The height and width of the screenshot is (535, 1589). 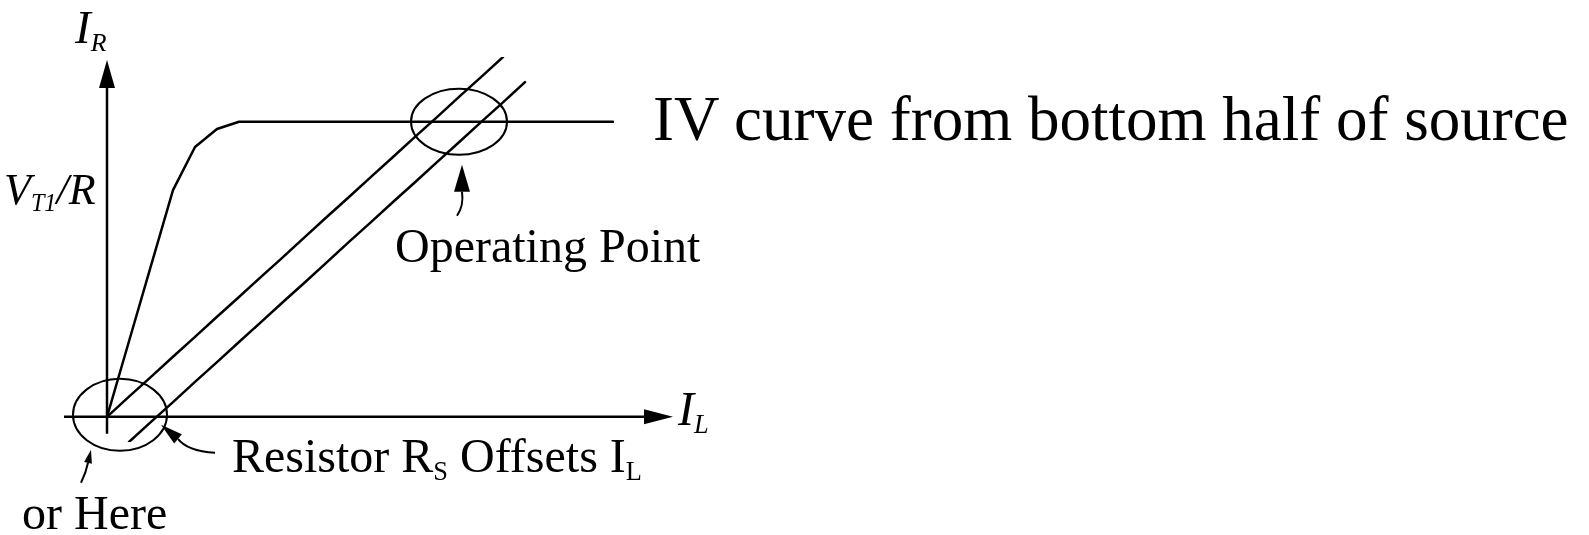 What do you see at coordinates (50, 190) in the screenshot?
I see `text: V$_{T1}$/R` at bounding box center [50, 190].